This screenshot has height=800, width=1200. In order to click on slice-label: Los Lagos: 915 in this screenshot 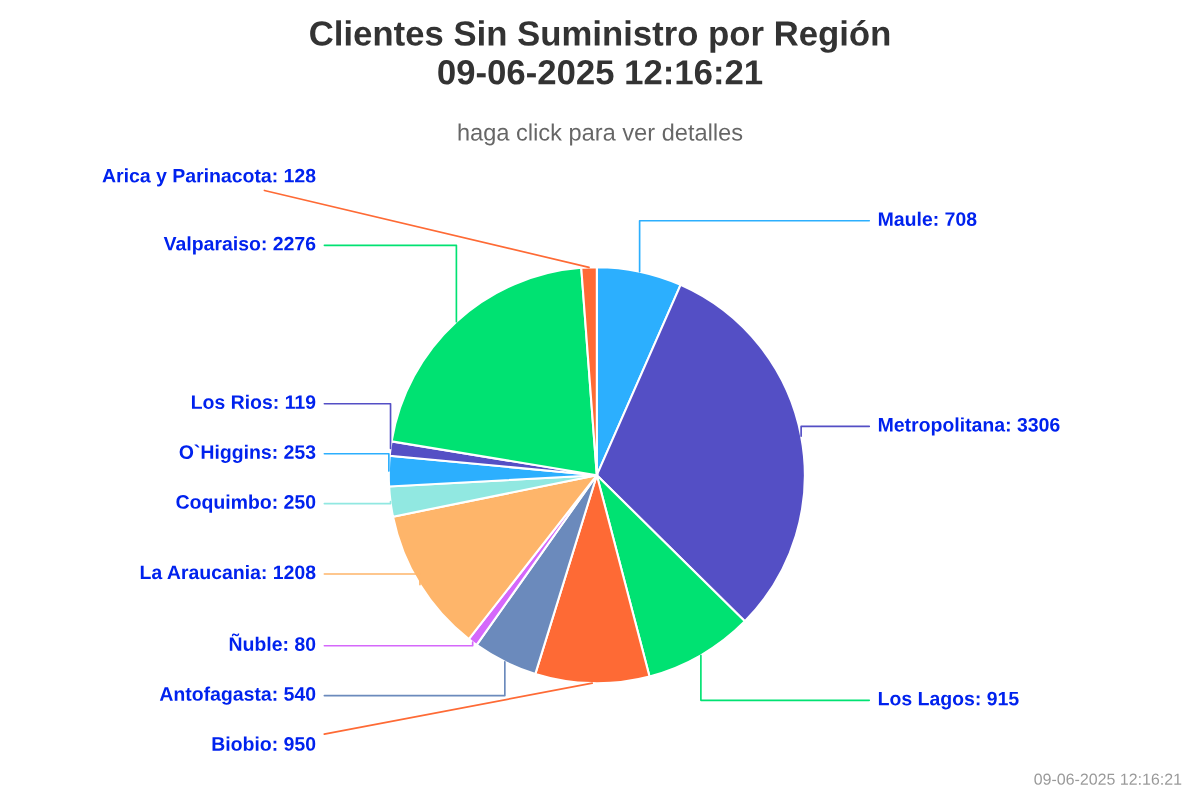, I will do `click(948, 700)`.